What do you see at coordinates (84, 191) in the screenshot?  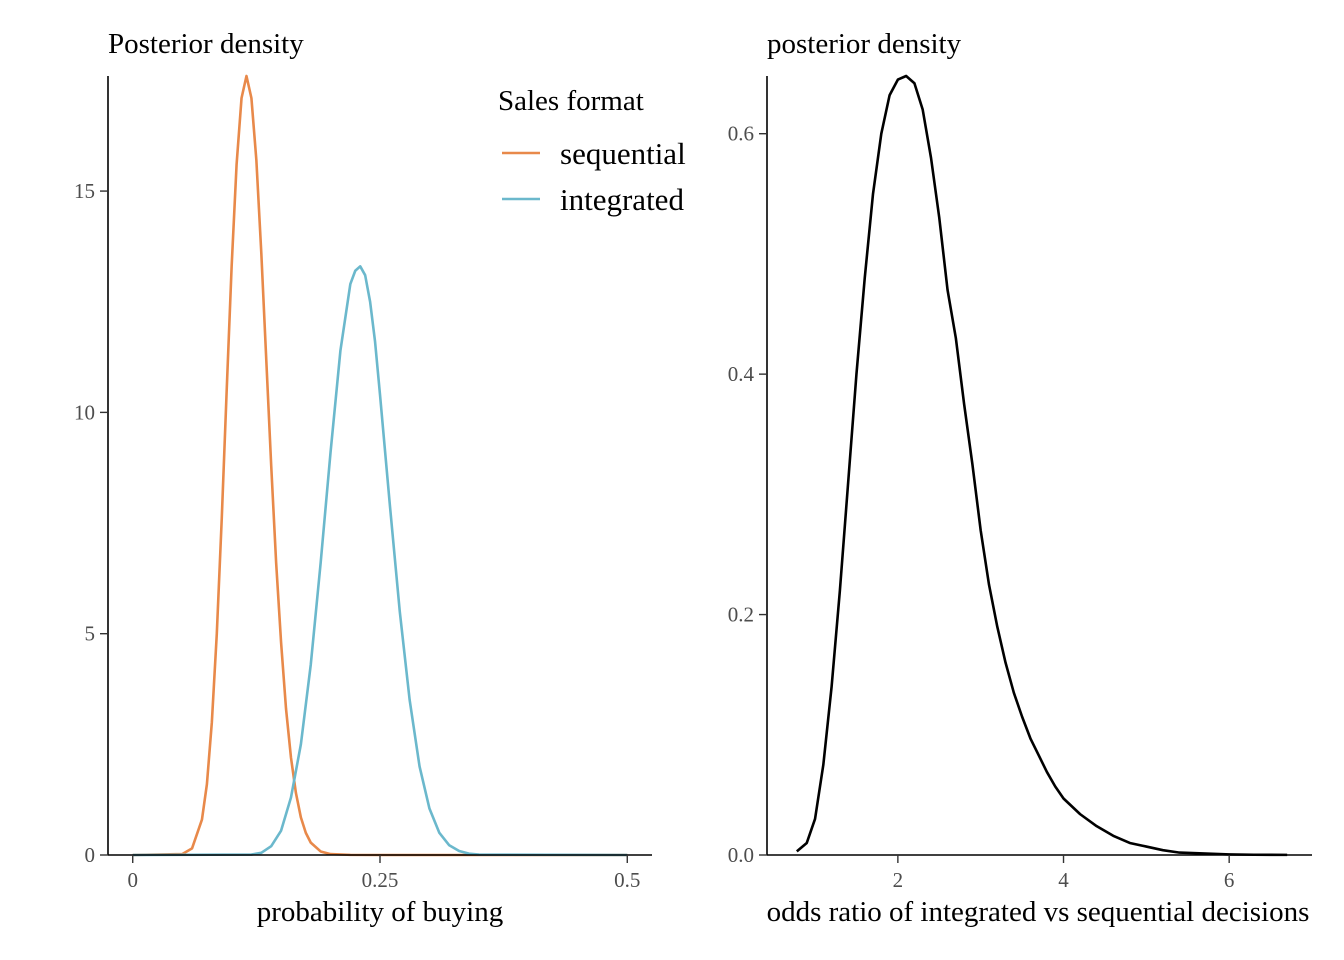 I see `left-y-tick-label: 15` at bounding box center [84, 191].